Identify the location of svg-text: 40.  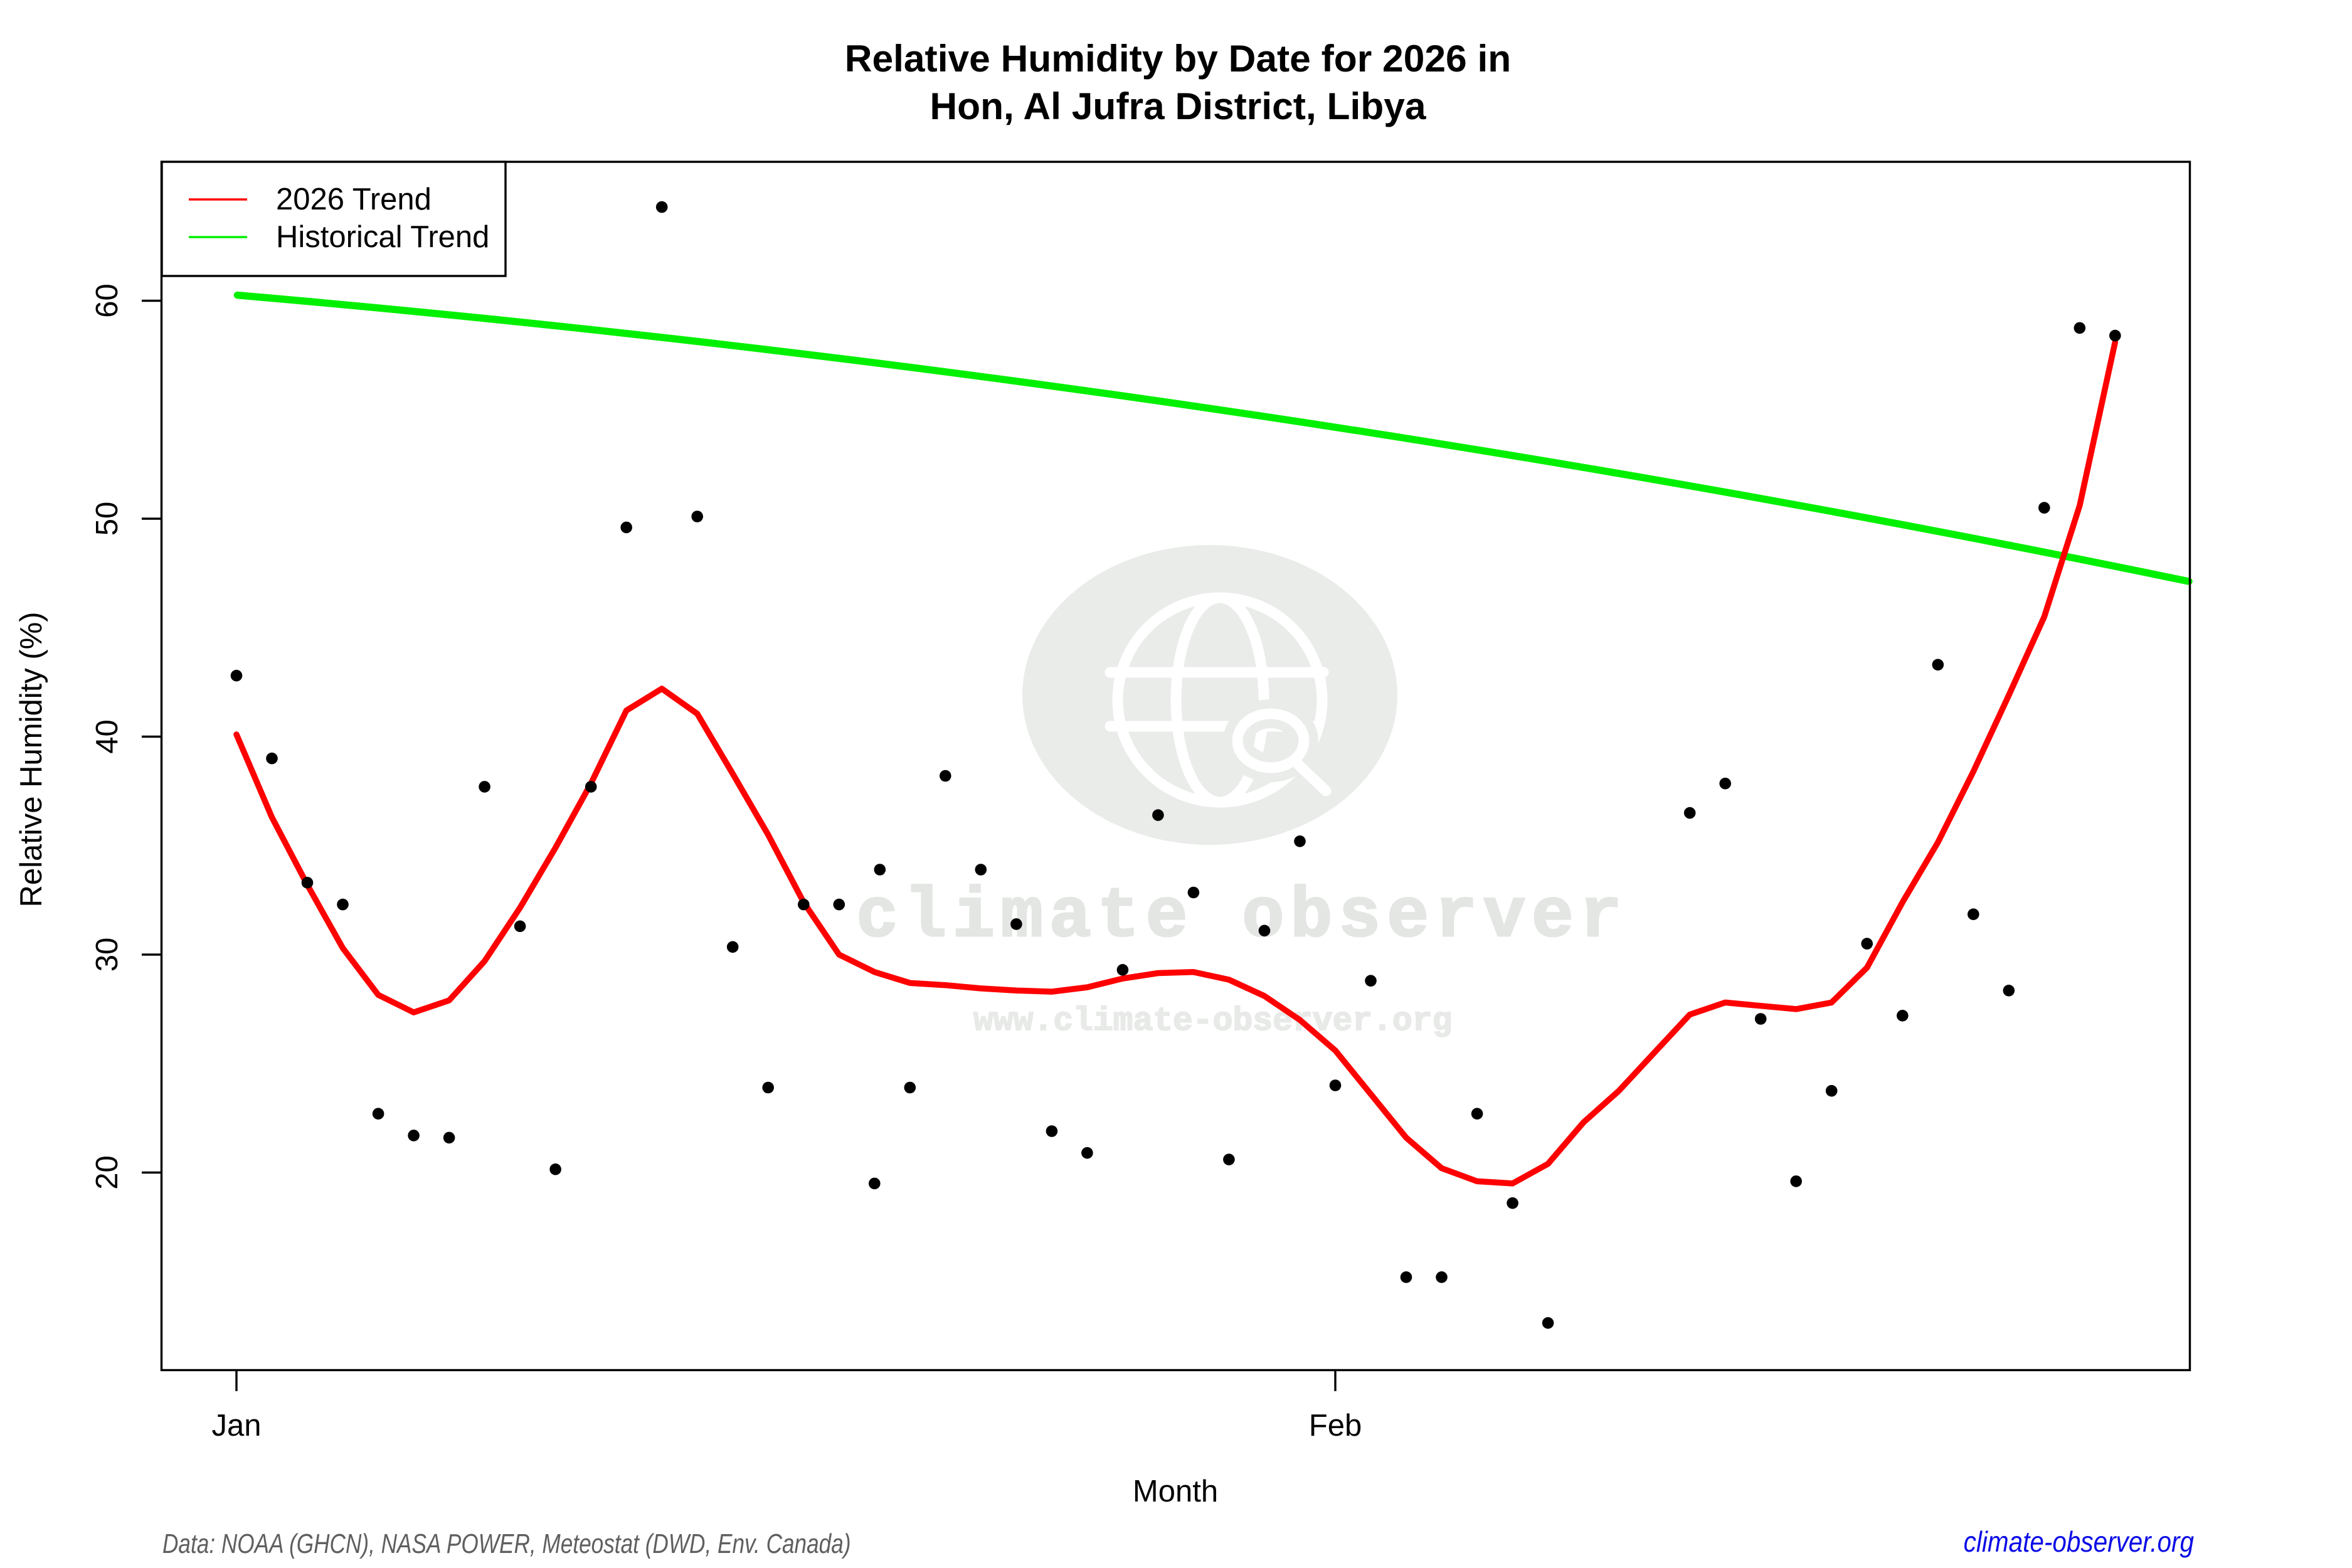
(107, 736).